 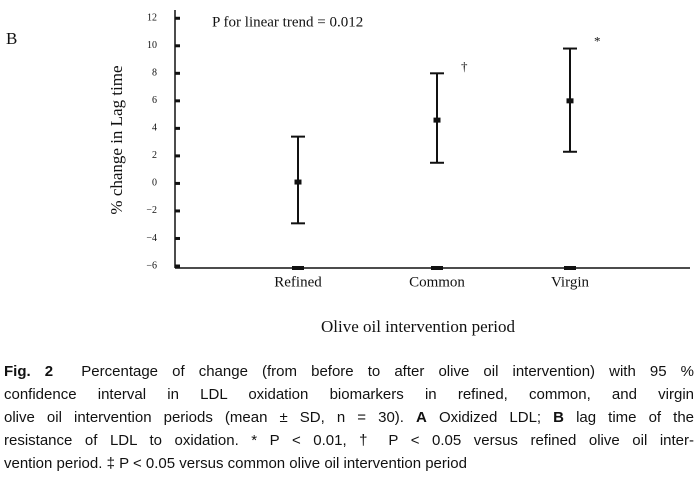 I want to click on annotation: P for linear trend = 0.012, so click(x=287, y=22).